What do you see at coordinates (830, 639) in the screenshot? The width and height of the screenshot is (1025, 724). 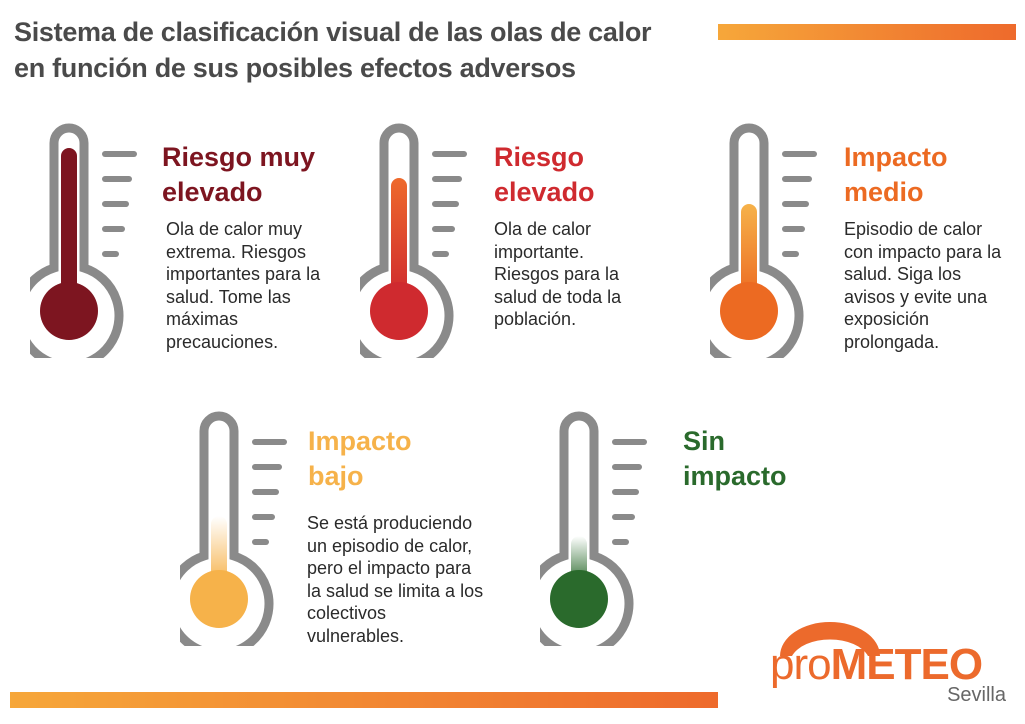 I see `sun-arc-icon` at bounding box center [830, 639].